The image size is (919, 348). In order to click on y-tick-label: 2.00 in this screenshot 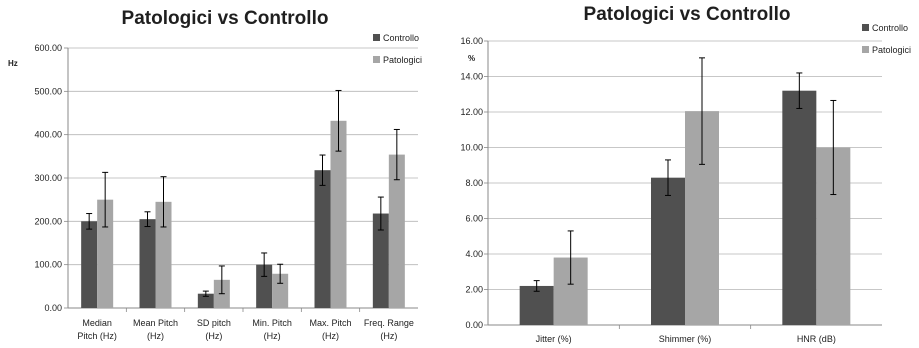, I will do `click(474, 290)`.